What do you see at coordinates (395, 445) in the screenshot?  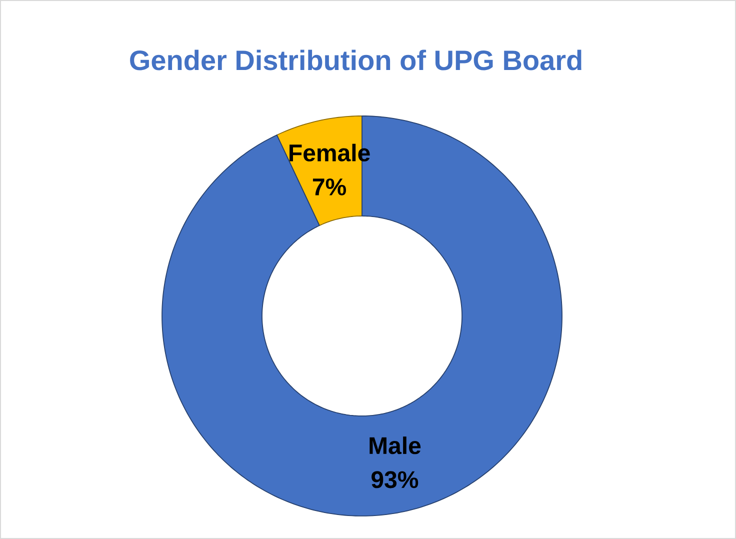 I see `slice-label: Male` at bounding box center [395, 445].